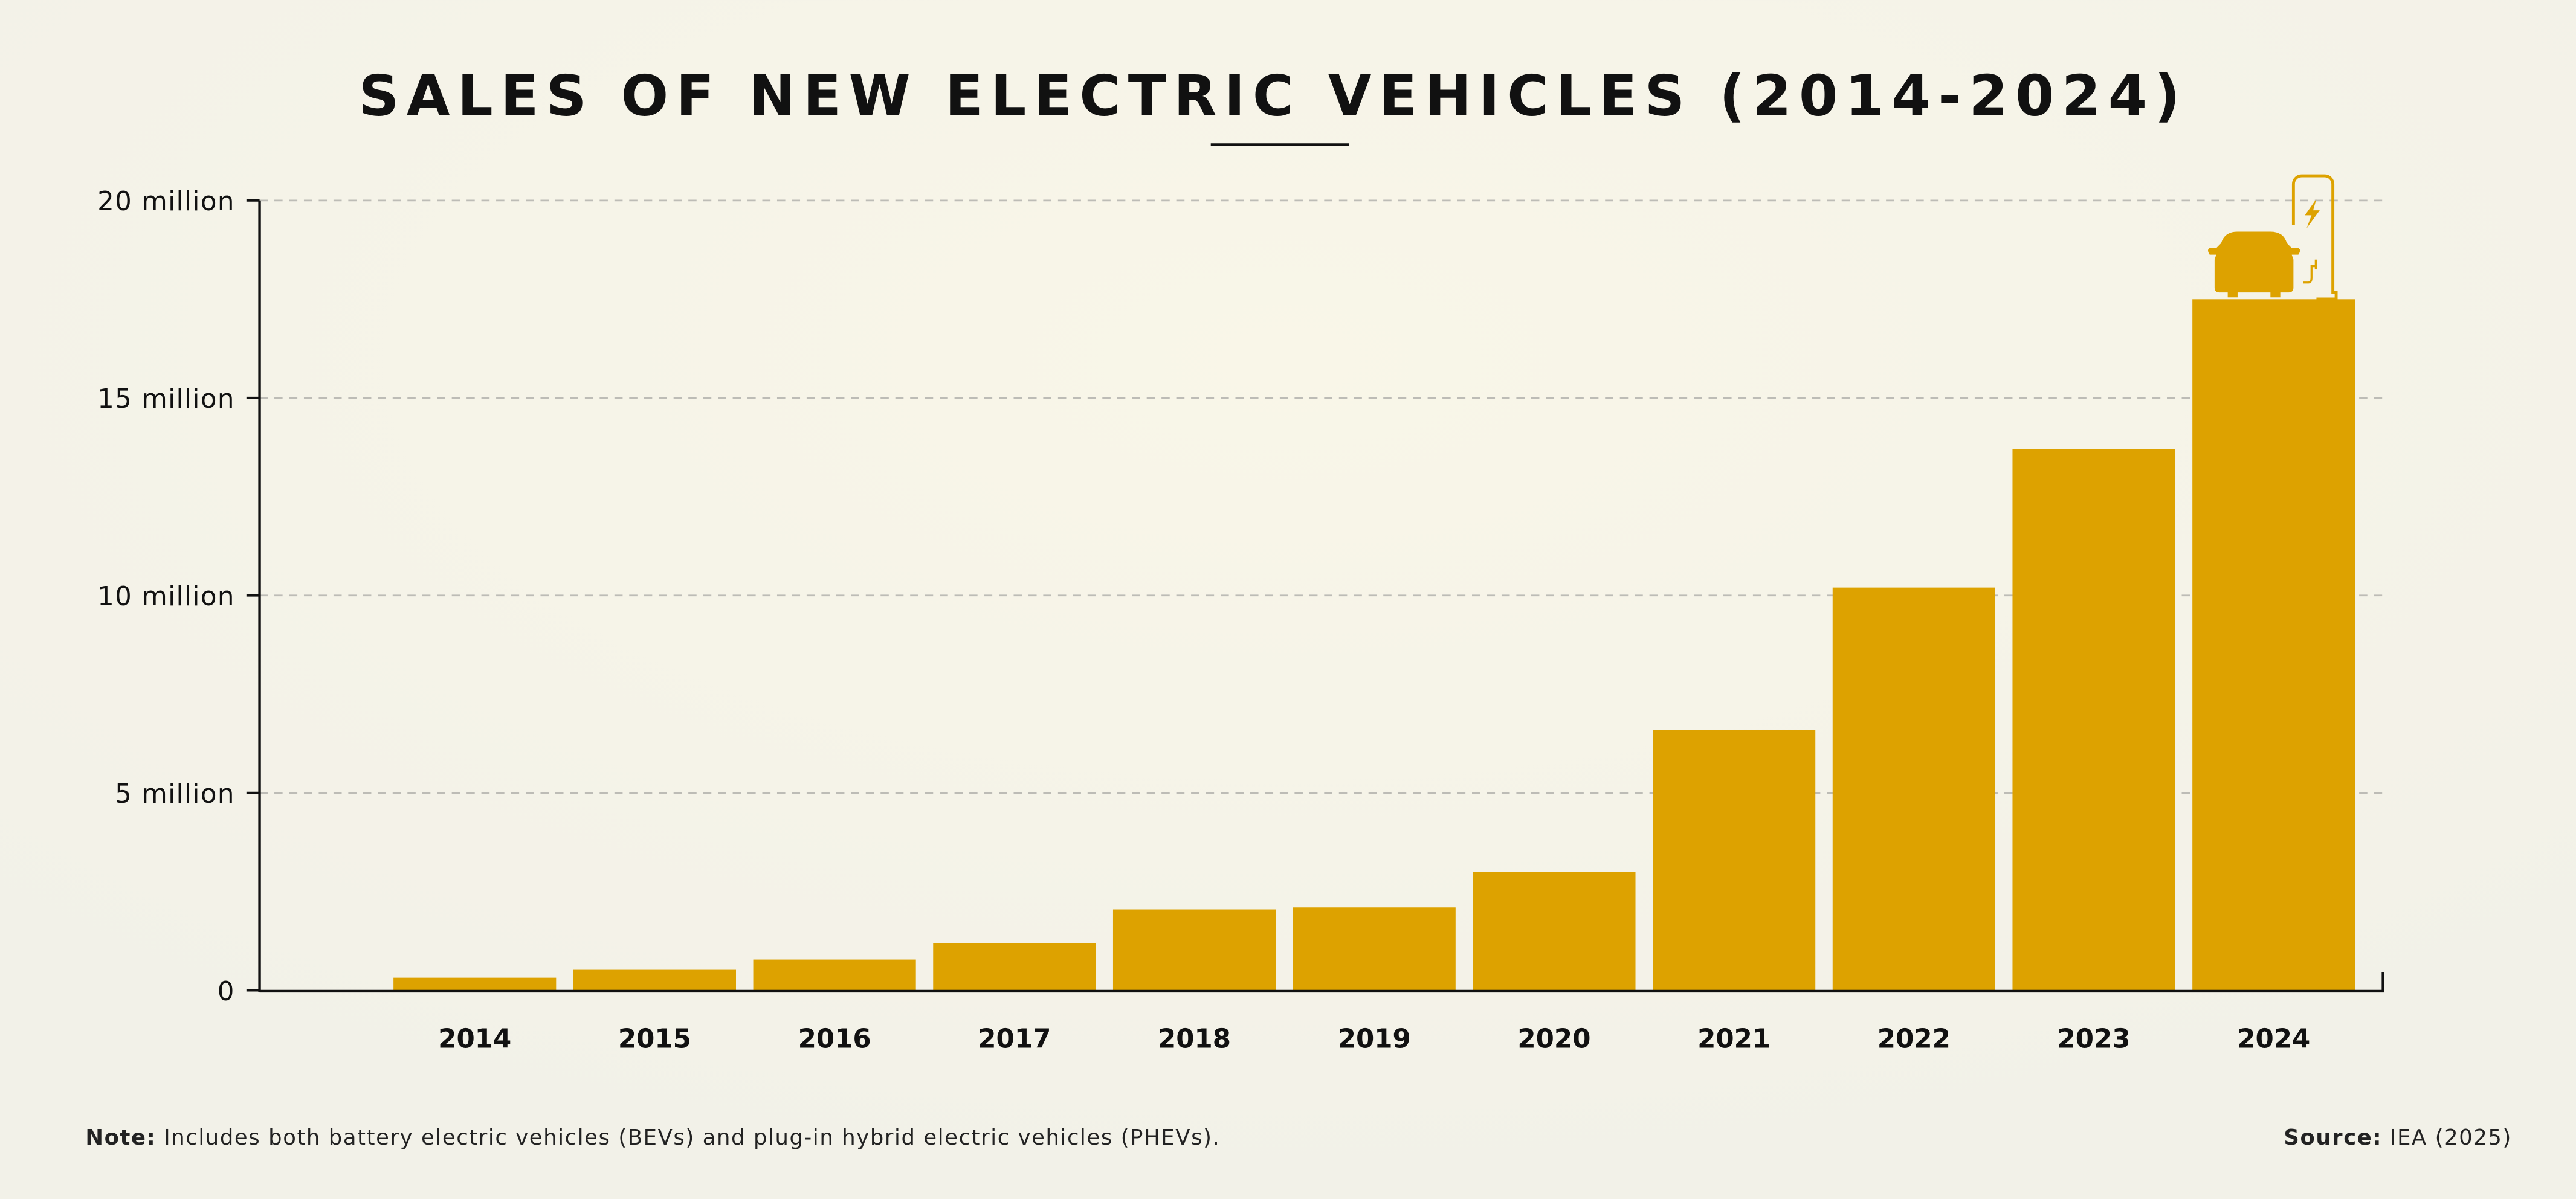 The height and width of the screenshot is (1199, 2576). Describe the element at coordinates (475, 984) in the screenshot. I see `bar-2014` at that location.